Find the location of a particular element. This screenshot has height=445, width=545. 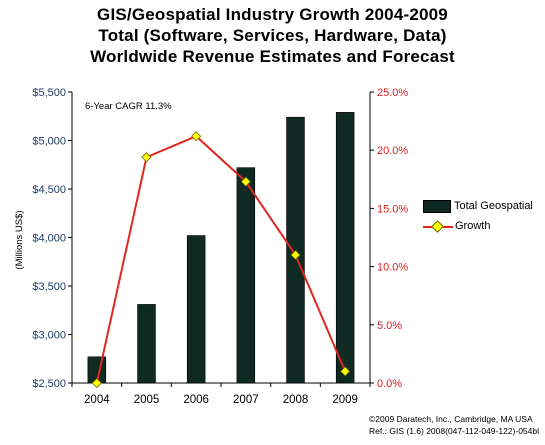

growth-point-2005 is located at coordinates (146, 157).